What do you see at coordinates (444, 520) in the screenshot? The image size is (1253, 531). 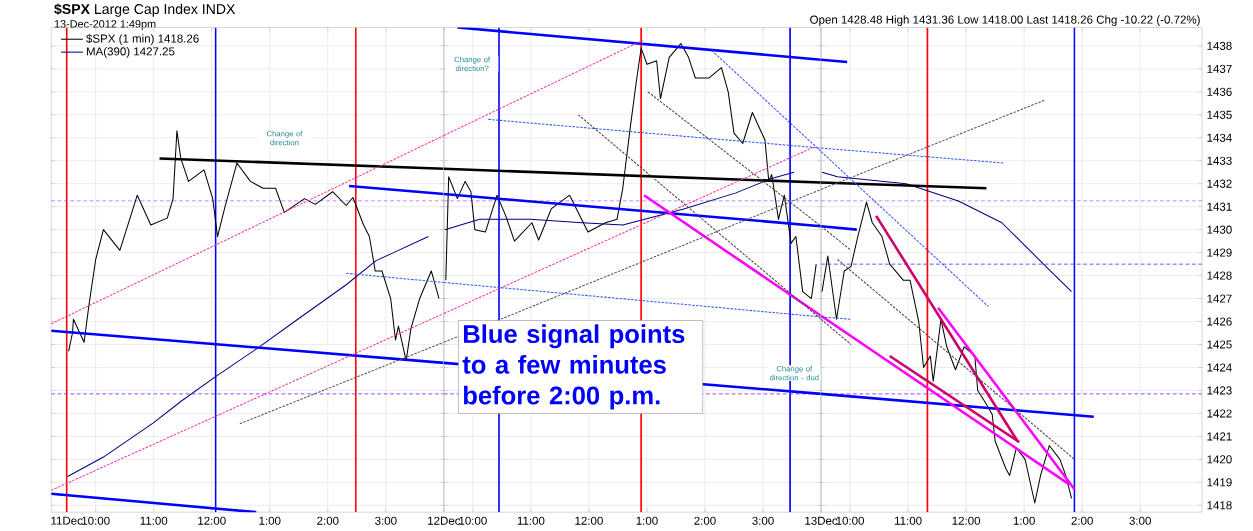 I see `x-tick-label: 12Dec` at bounding box center [444, 520].